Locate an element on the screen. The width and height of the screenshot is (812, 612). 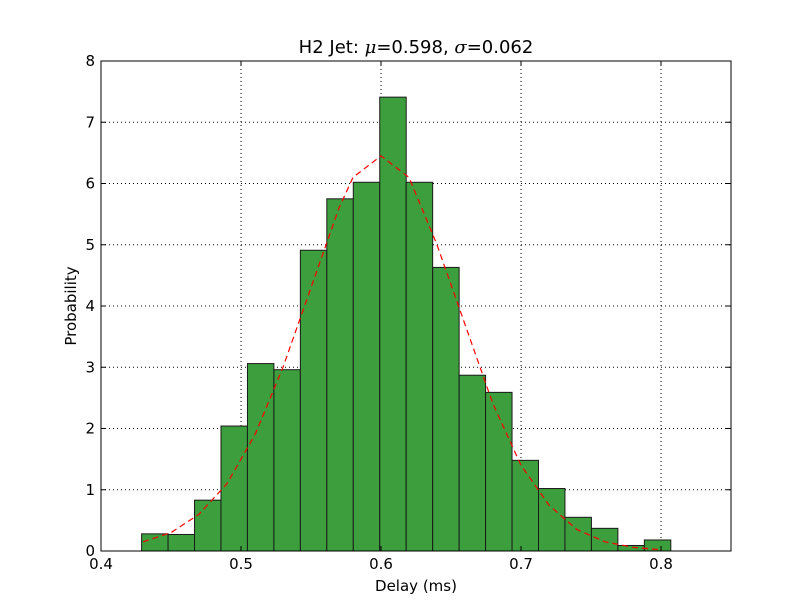
x-axis-label: Delay (ms) is located at coordinates (416, 586).